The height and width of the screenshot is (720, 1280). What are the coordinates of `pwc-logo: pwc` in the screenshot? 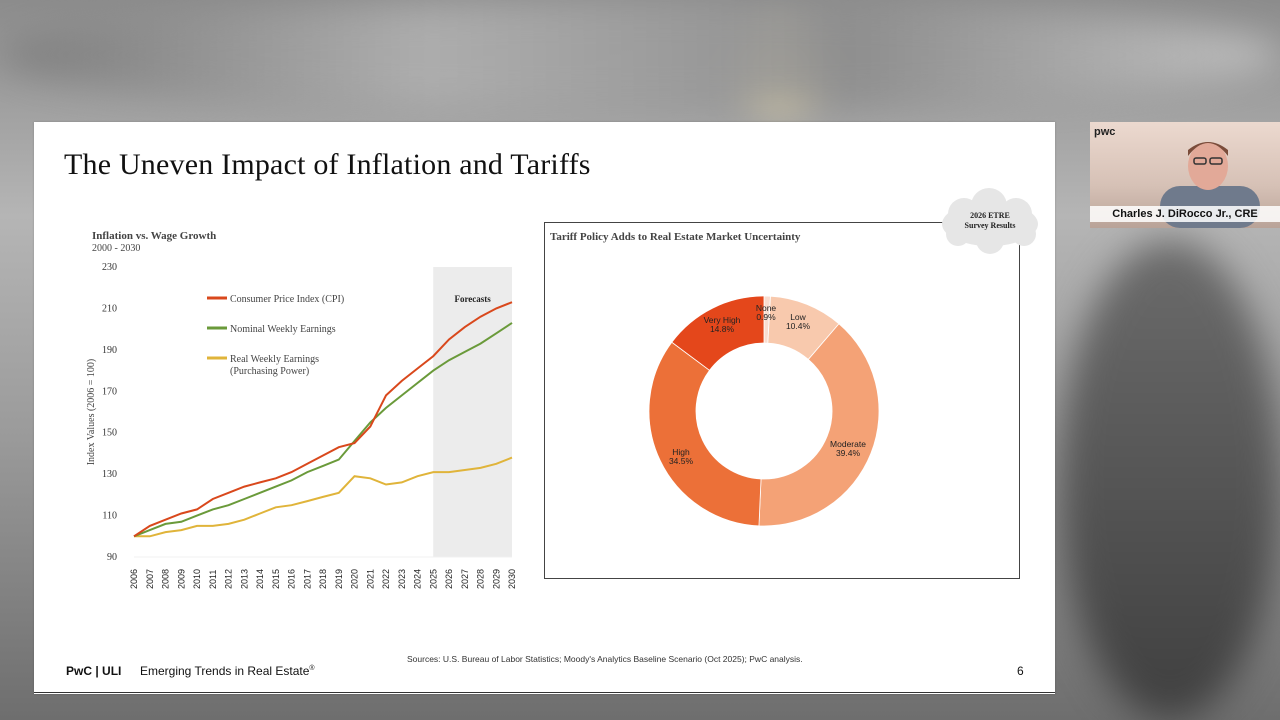 It's located at (1105, 132).